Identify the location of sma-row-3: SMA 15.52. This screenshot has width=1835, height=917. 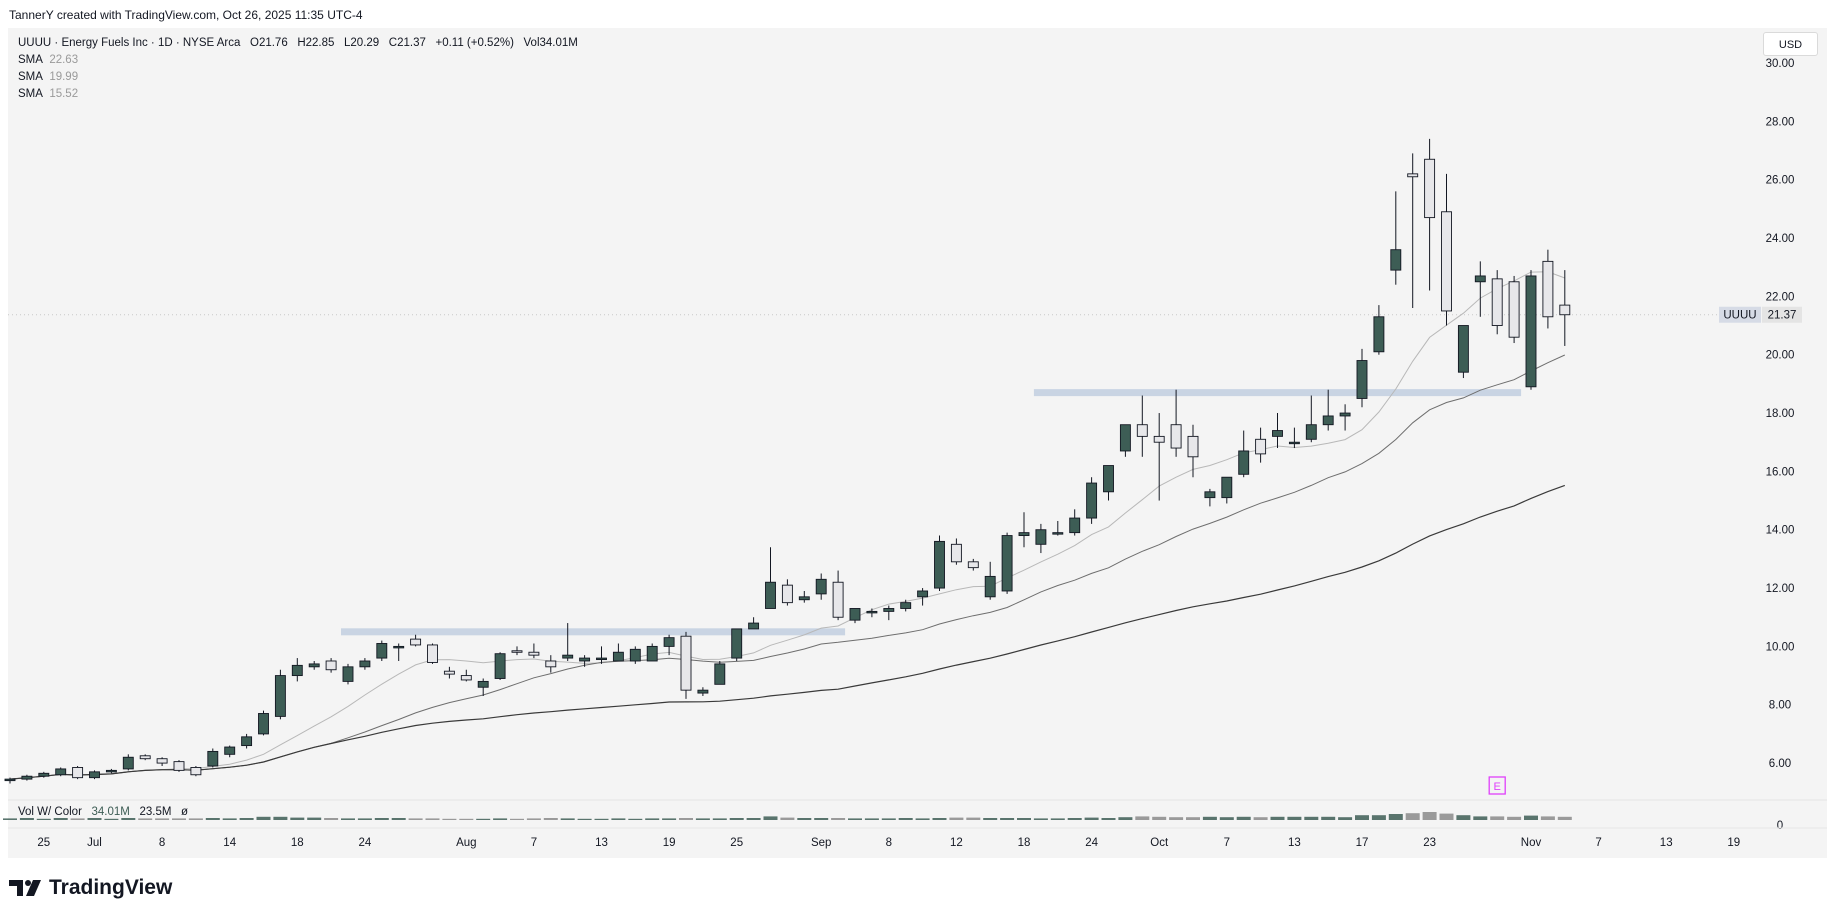
(298, 94).